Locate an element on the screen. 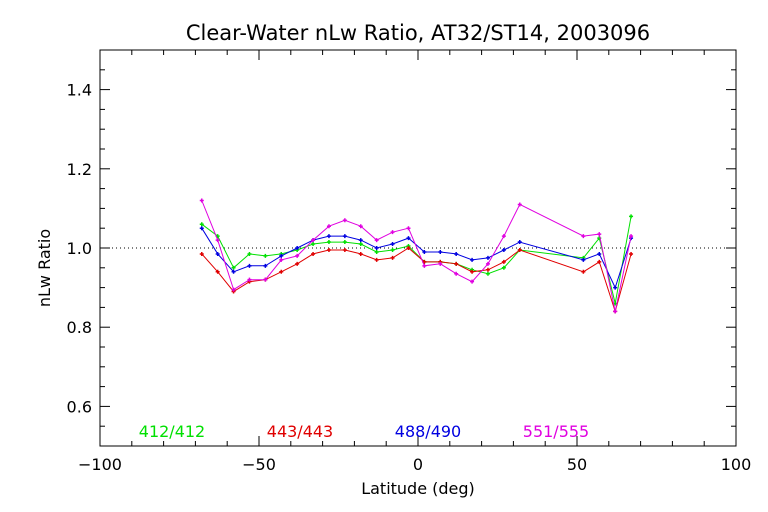  series-line is located at coordinates (416, 260).